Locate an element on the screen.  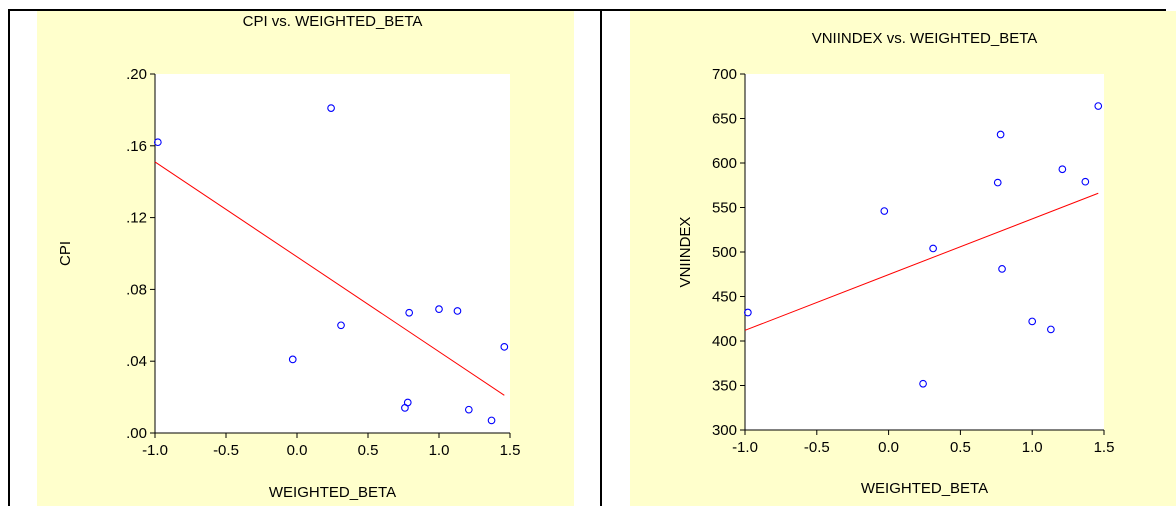
cpi-fit-line is located at coordinates (329, 278).